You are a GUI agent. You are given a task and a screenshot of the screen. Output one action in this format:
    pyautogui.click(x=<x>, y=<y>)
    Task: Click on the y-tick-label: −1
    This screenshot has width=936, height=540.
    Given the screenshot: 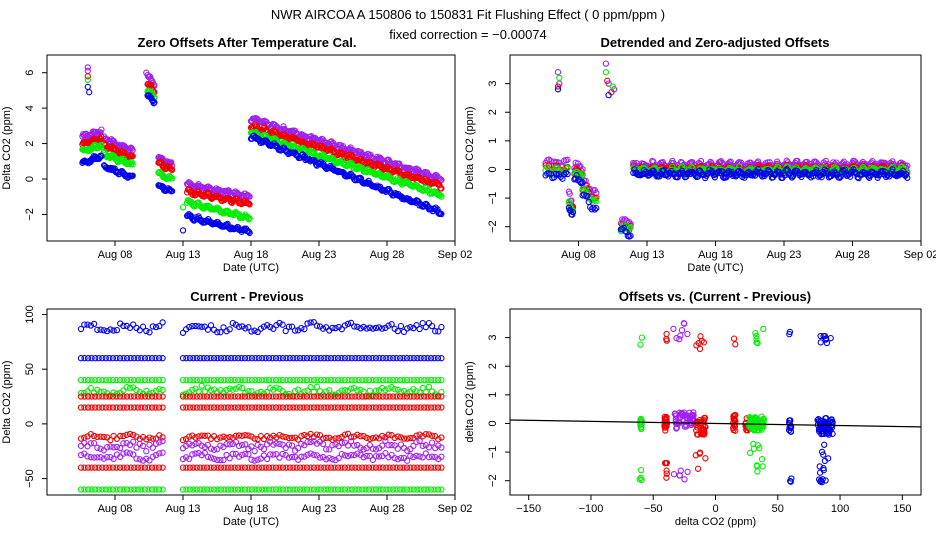 What is the action you would take?
    pyautogui.click(x=493, y=452)
    